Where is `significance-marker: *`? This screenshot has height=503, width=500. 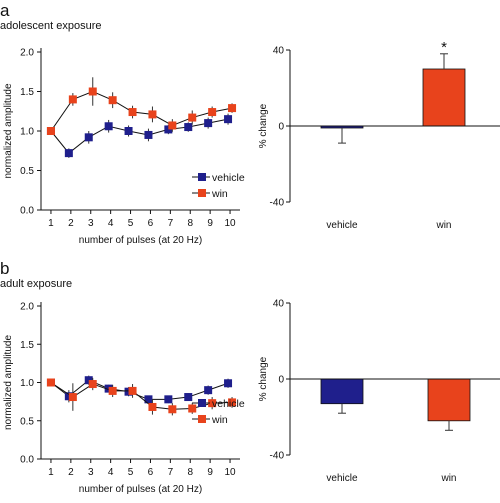 significance-marker: * is located at coordinates (444, 47).